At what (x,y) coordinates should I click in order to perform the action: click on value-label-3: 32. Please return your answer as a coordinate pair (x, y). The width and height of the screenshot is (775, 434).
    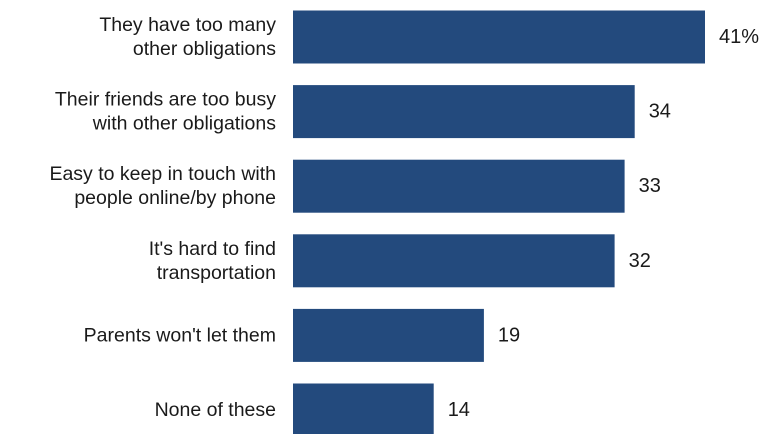
    Looking at the image, I should click on (640, 261).